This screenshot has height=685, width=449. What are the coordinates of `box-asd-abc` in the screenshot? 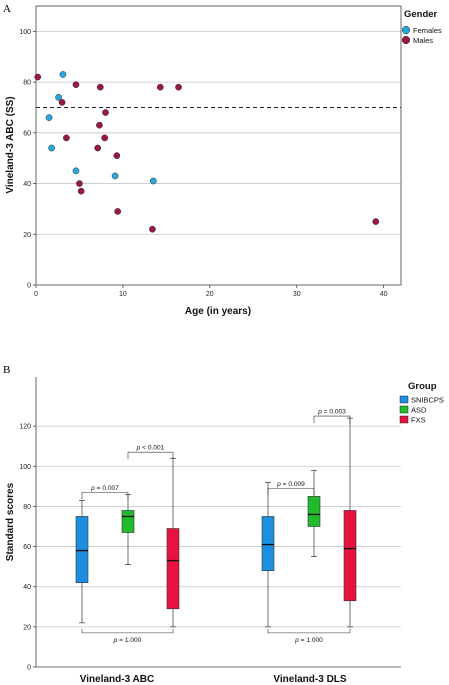 It's located at (128, 529).